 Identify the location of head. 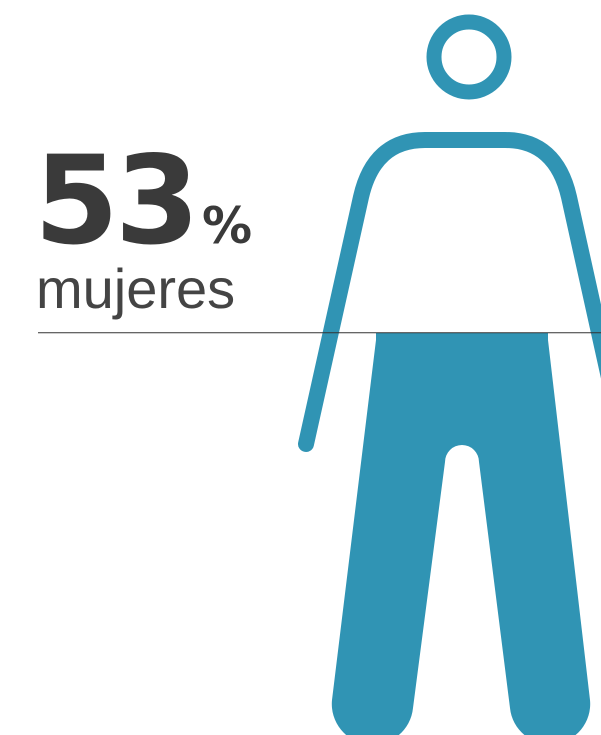
(469, 57).